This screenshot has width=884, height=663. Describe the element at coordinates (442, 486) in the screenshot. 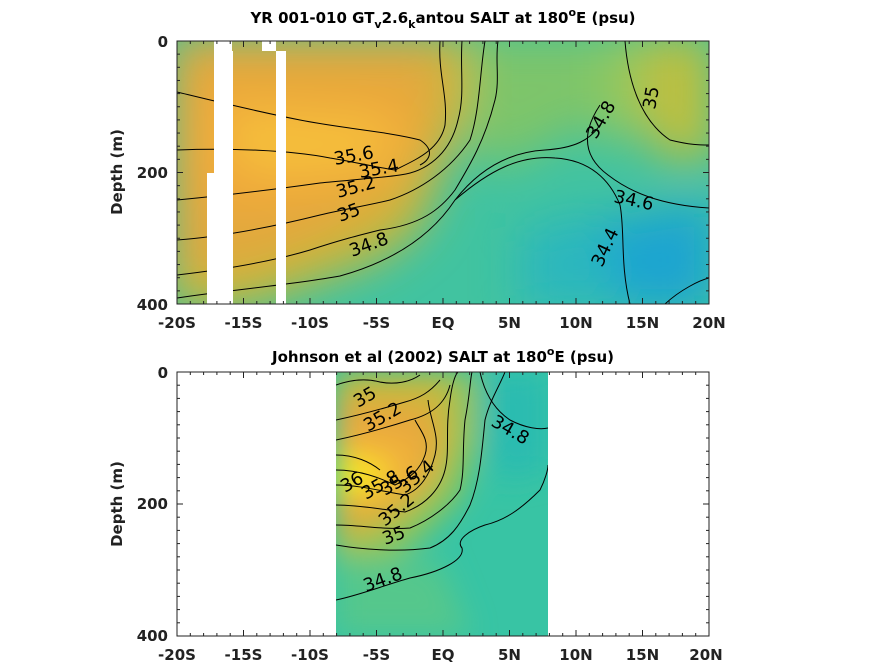

I see `chart-2-contours` at that location.